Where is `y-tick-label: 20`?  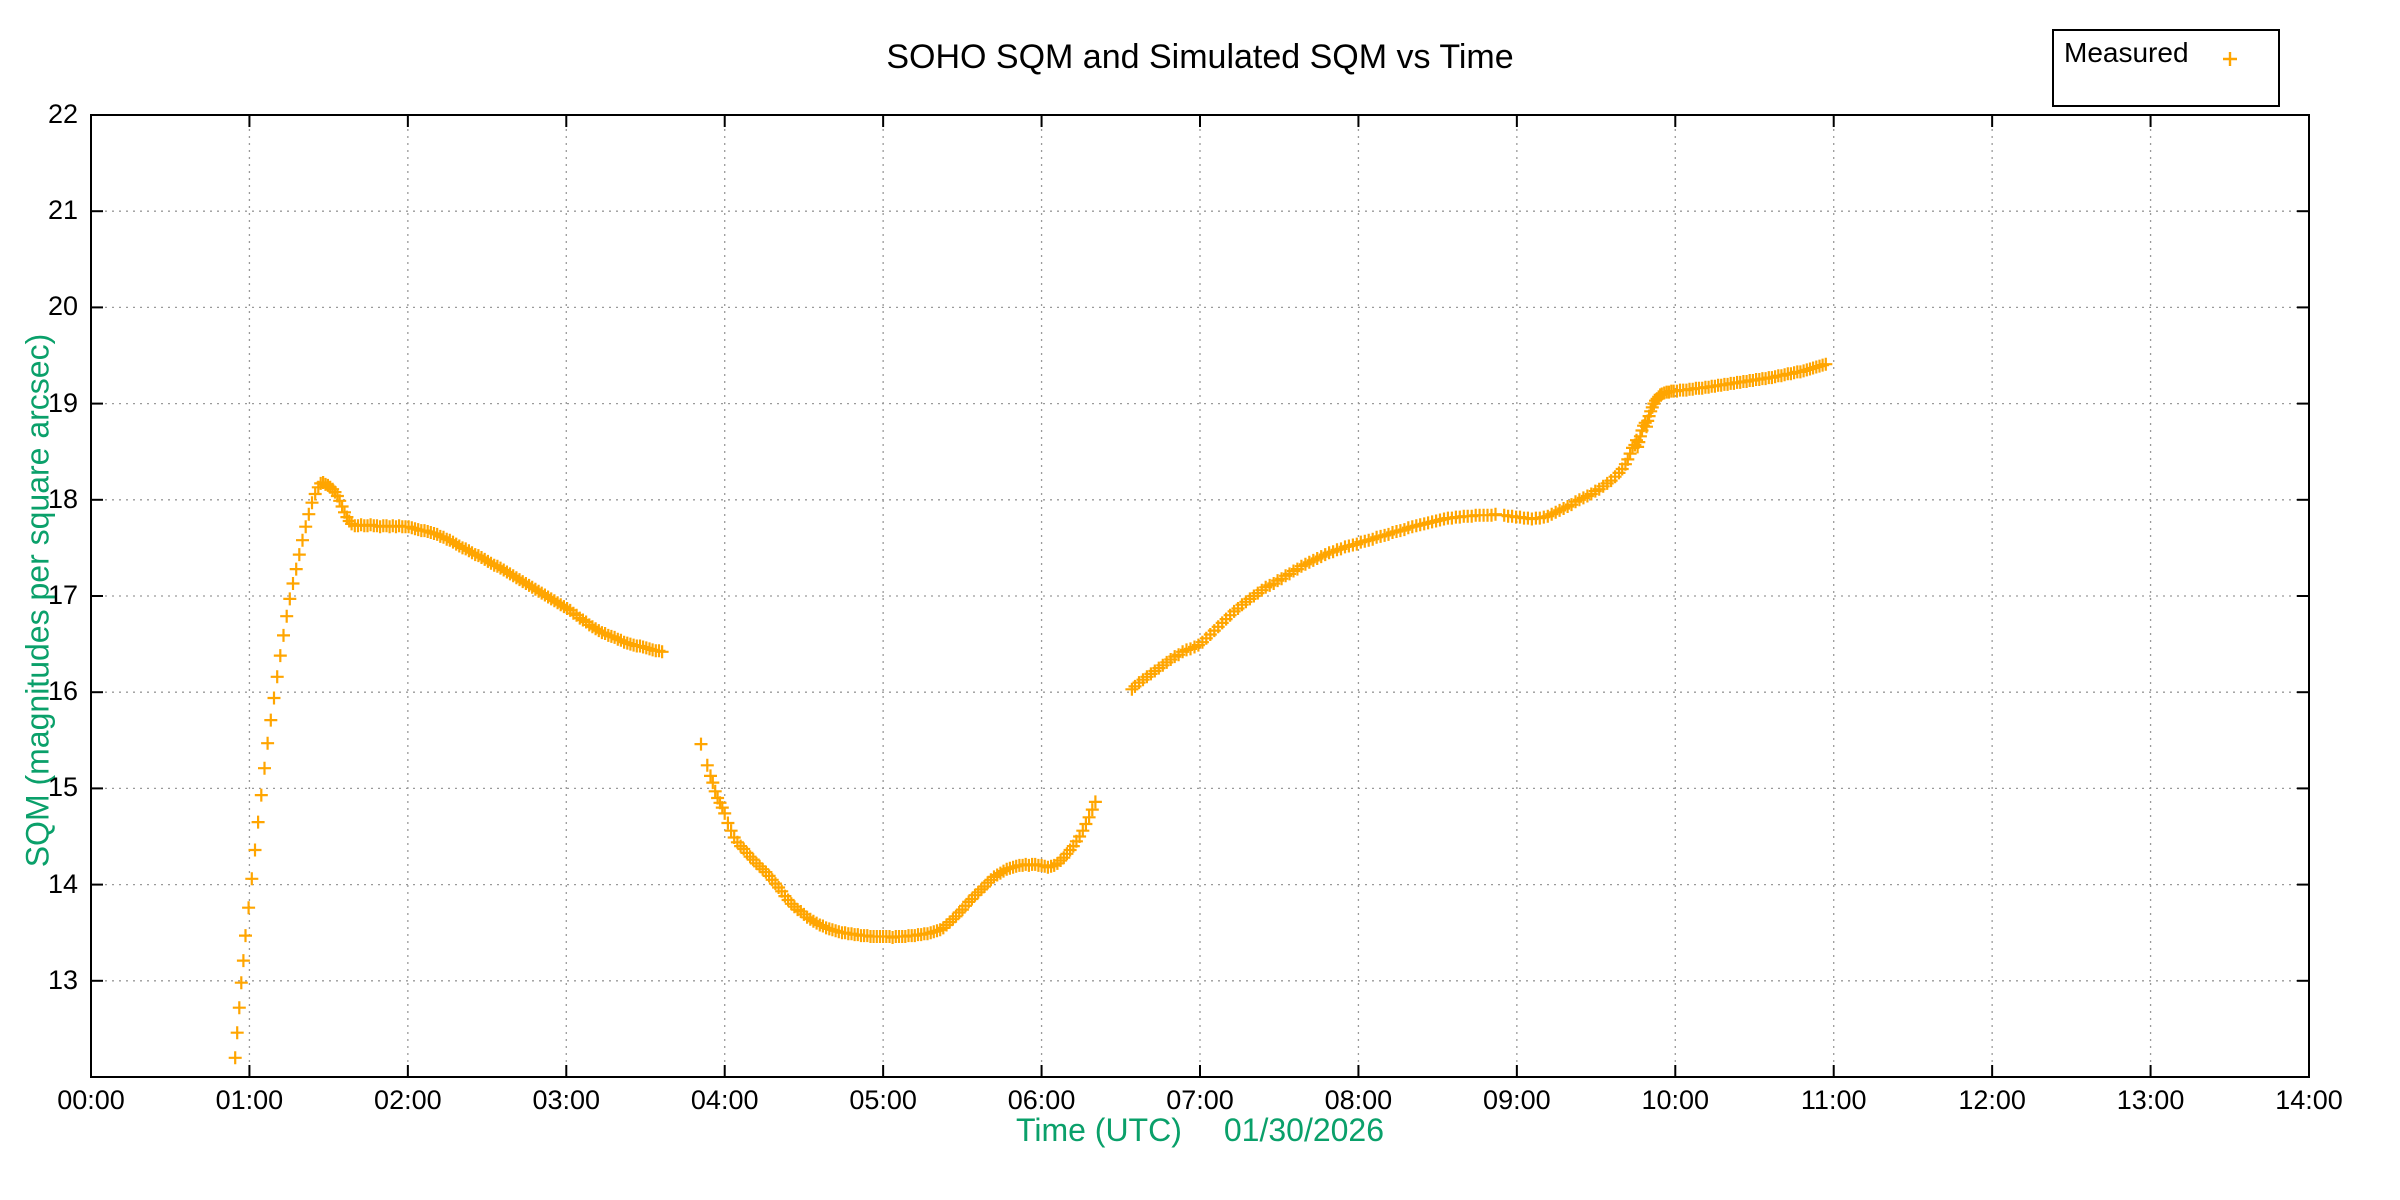
y-tick-label: 20 is located at coordinates (62, 306).